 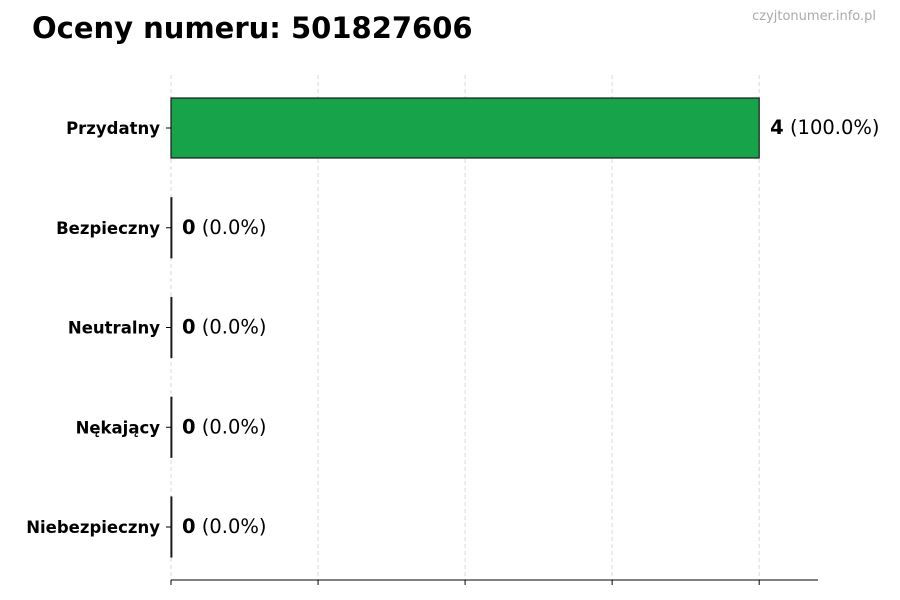 I want to click on percent-label: (100.0%), so click(x=832, y=127).